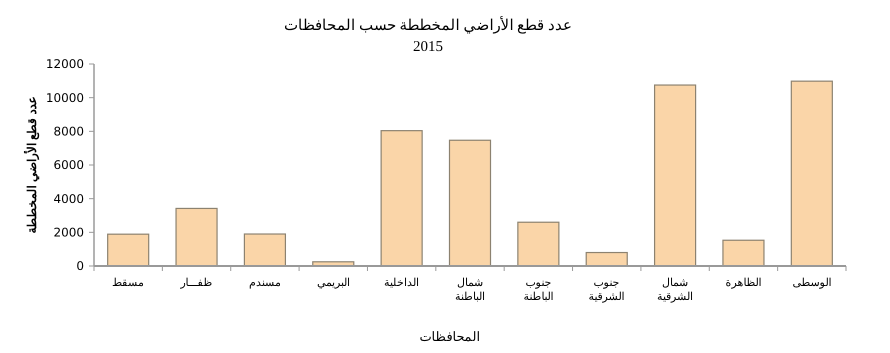 This screenshot has width=890, height=353. Describe the element at coordinates (264, 283) in the screenshot. I see `x-tick-label: مسندم` at that location.